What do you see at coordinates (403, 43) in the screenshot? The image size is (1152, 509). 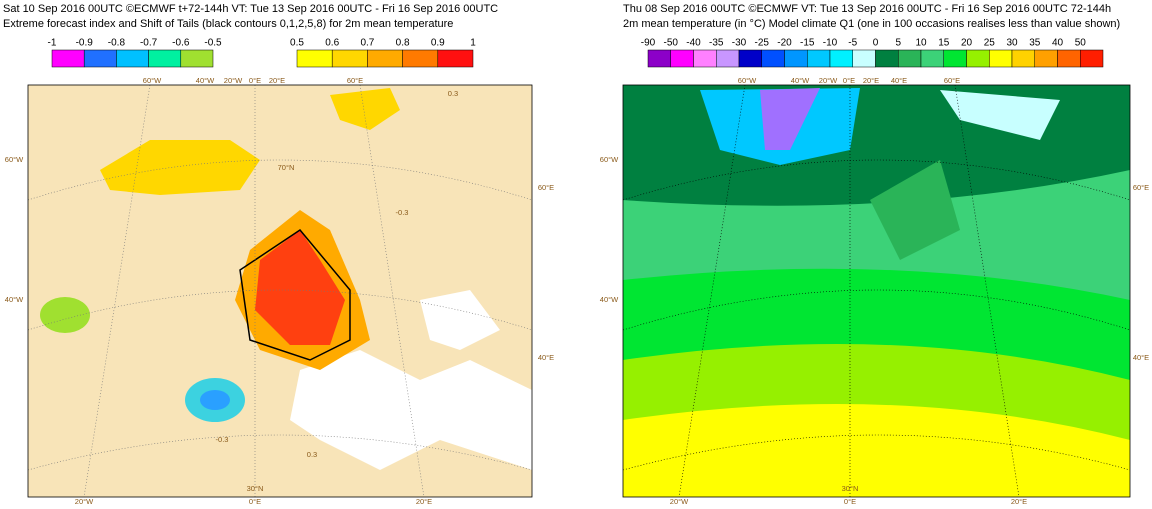 I see `colorbar-label: 0.8` at bounding box center [403, 43].